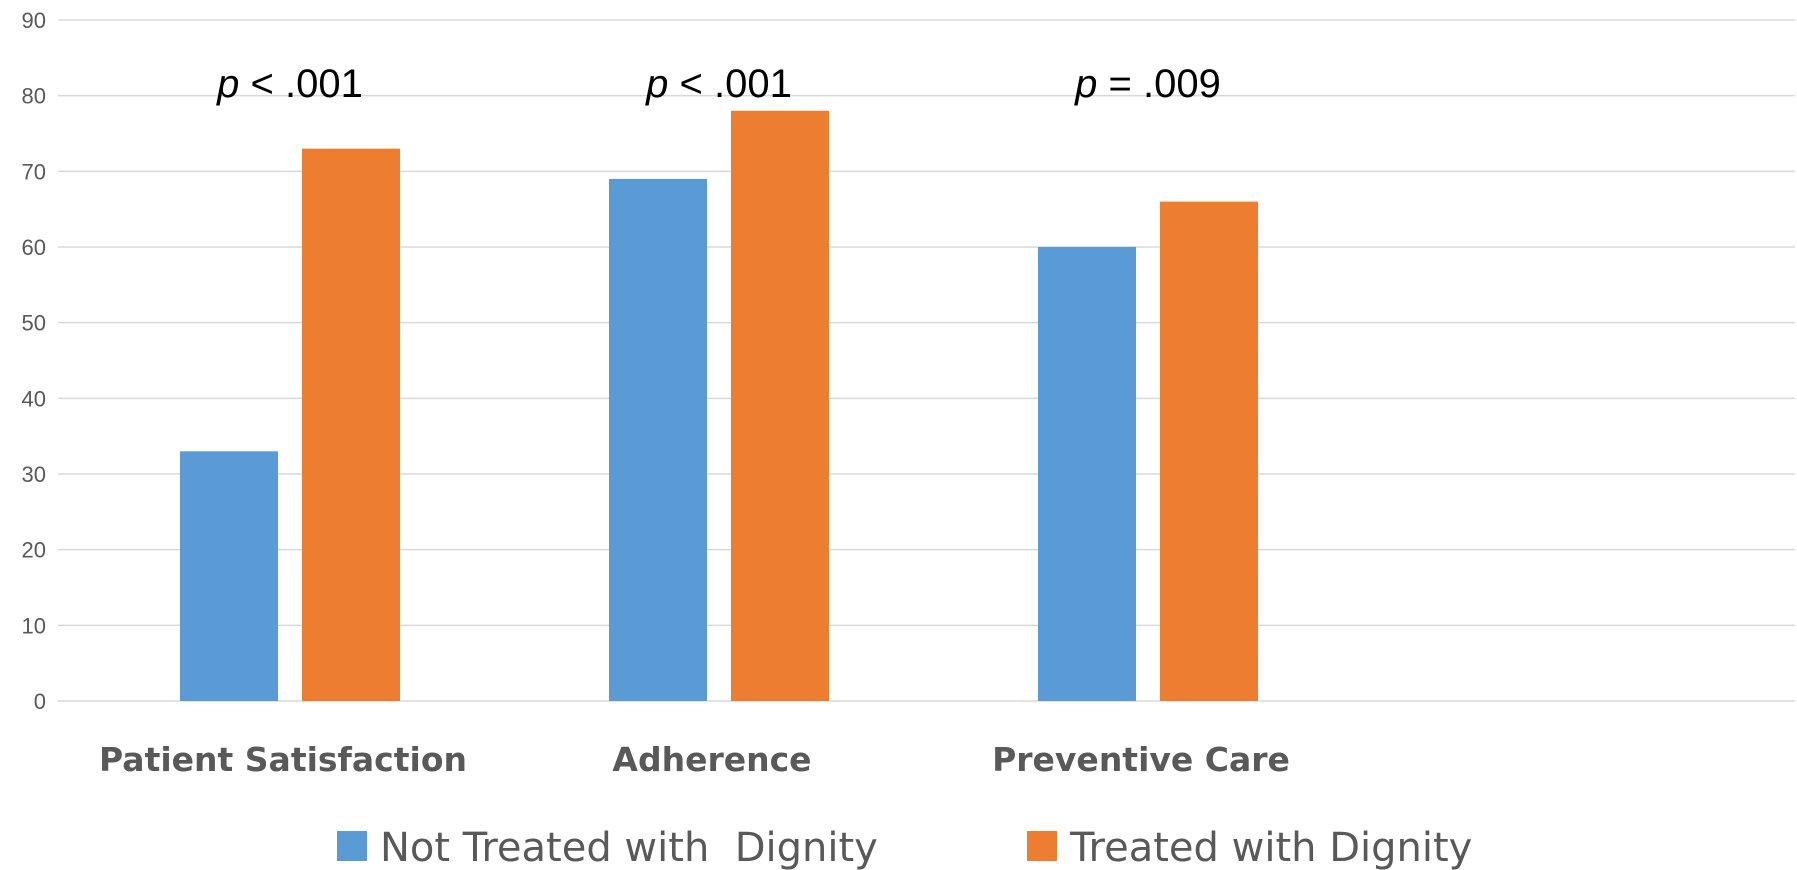  I want to click on p-value-annotations: p < .001 p < .001 p = .009, so click(718, 84).